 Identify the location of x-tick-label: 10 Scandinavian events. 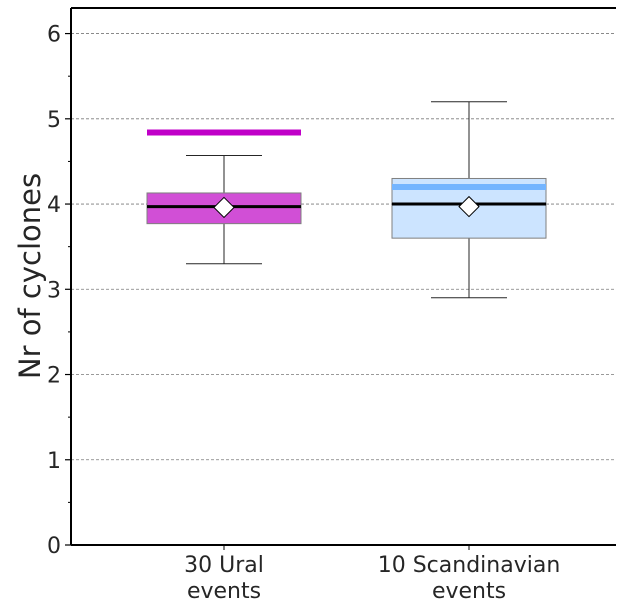
(469, 578).